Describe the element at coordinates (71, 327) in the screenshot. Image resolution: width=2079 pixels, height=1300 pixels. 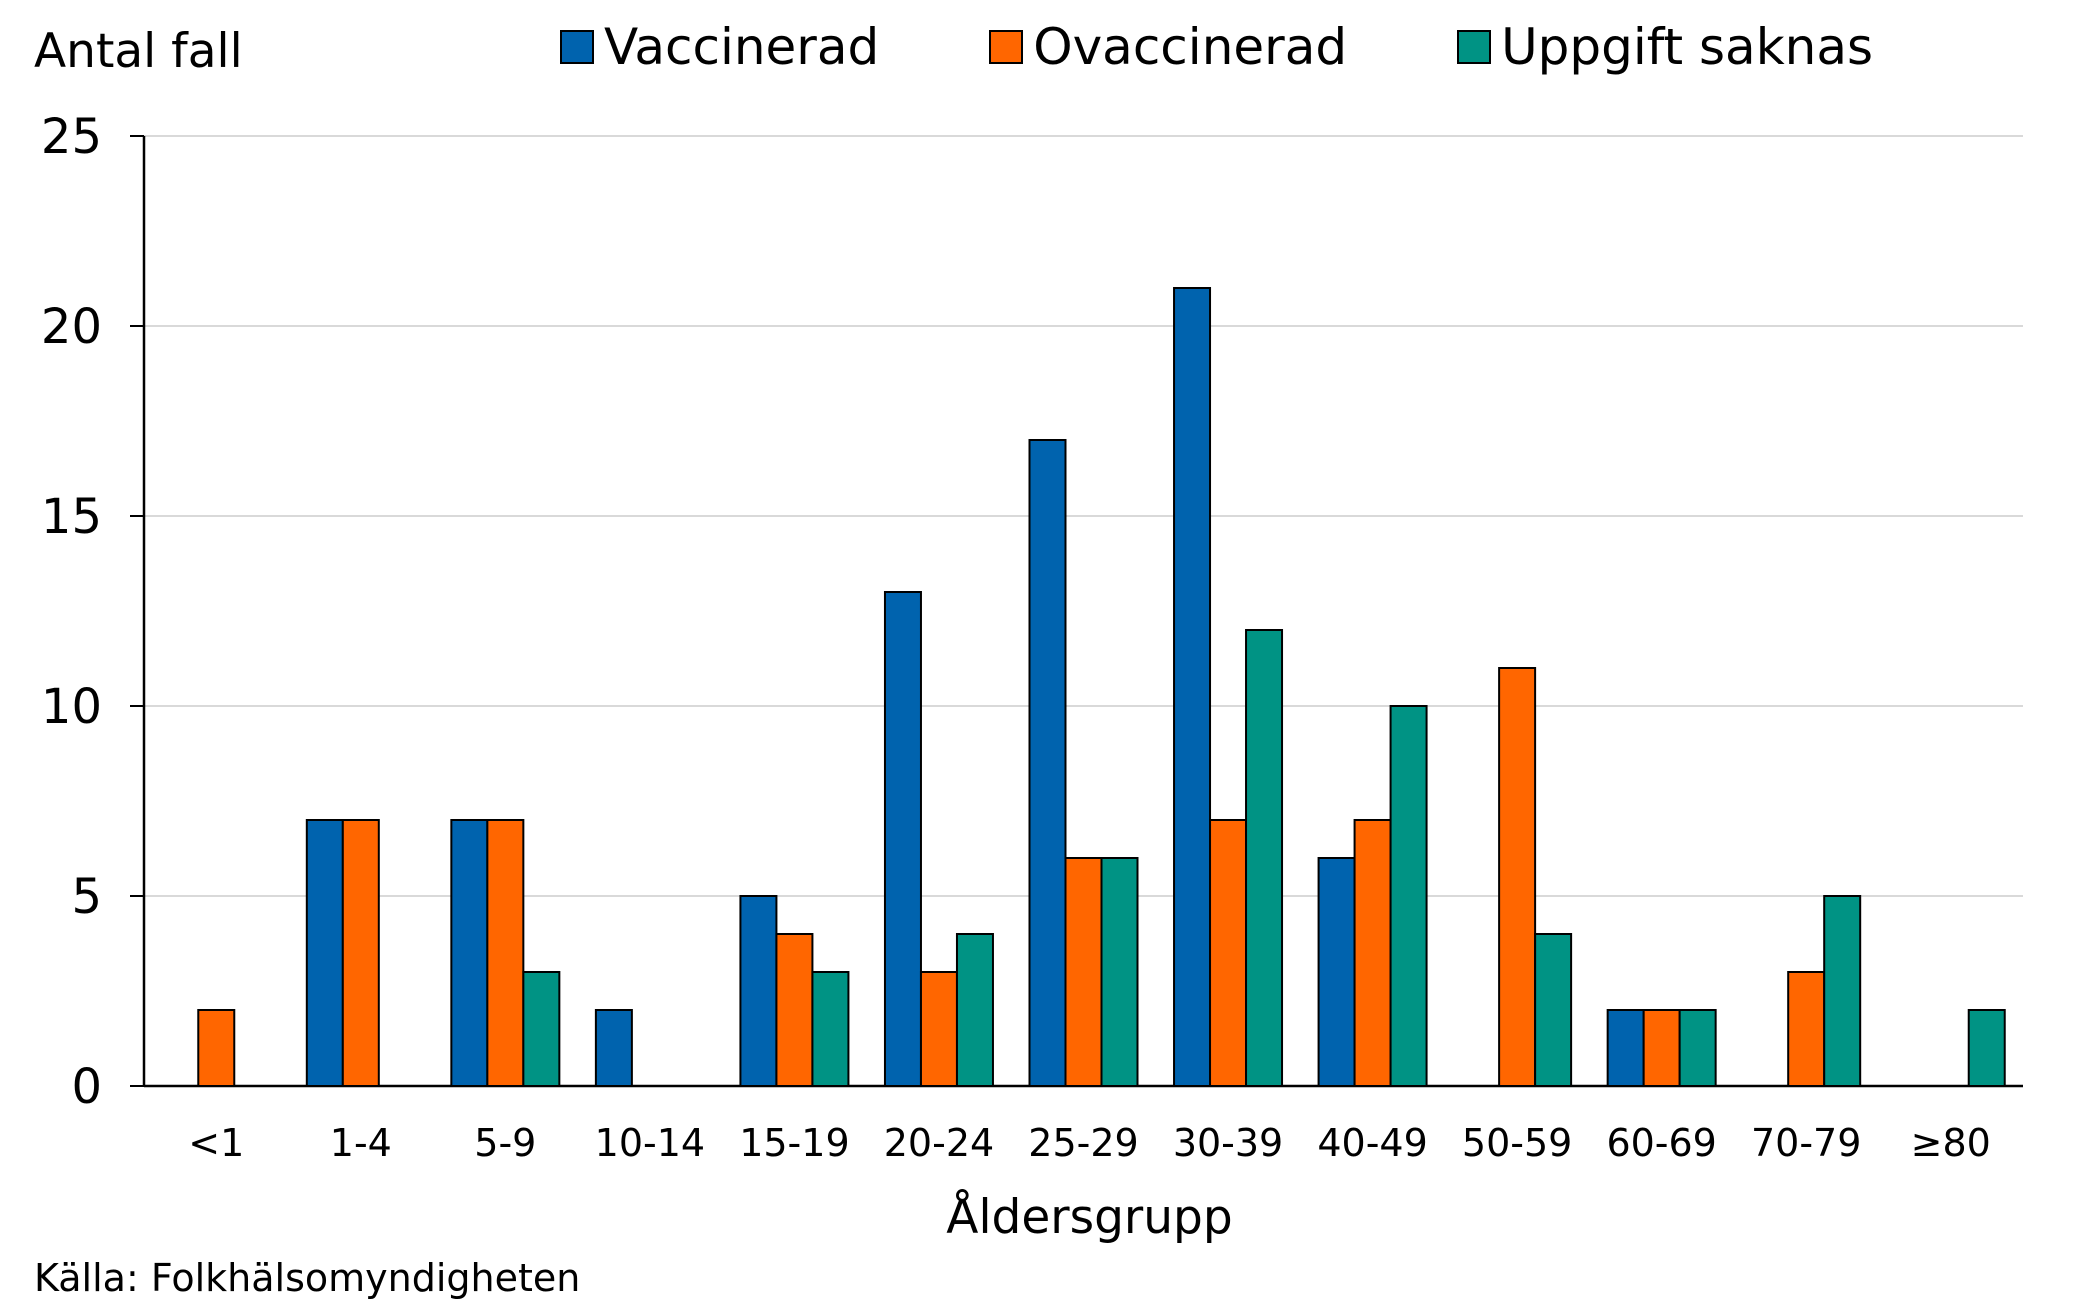
I see `y-tick-label-20: 20` at that location.